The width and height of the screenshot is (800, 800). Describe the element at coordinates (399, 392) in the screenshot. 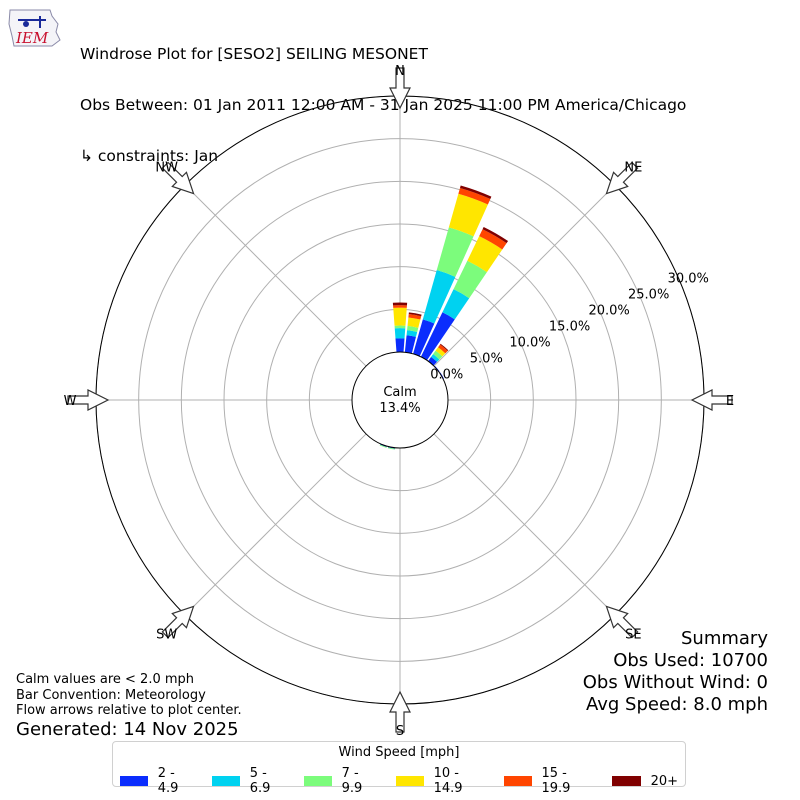

I see `calm-label: Calm` at that location.